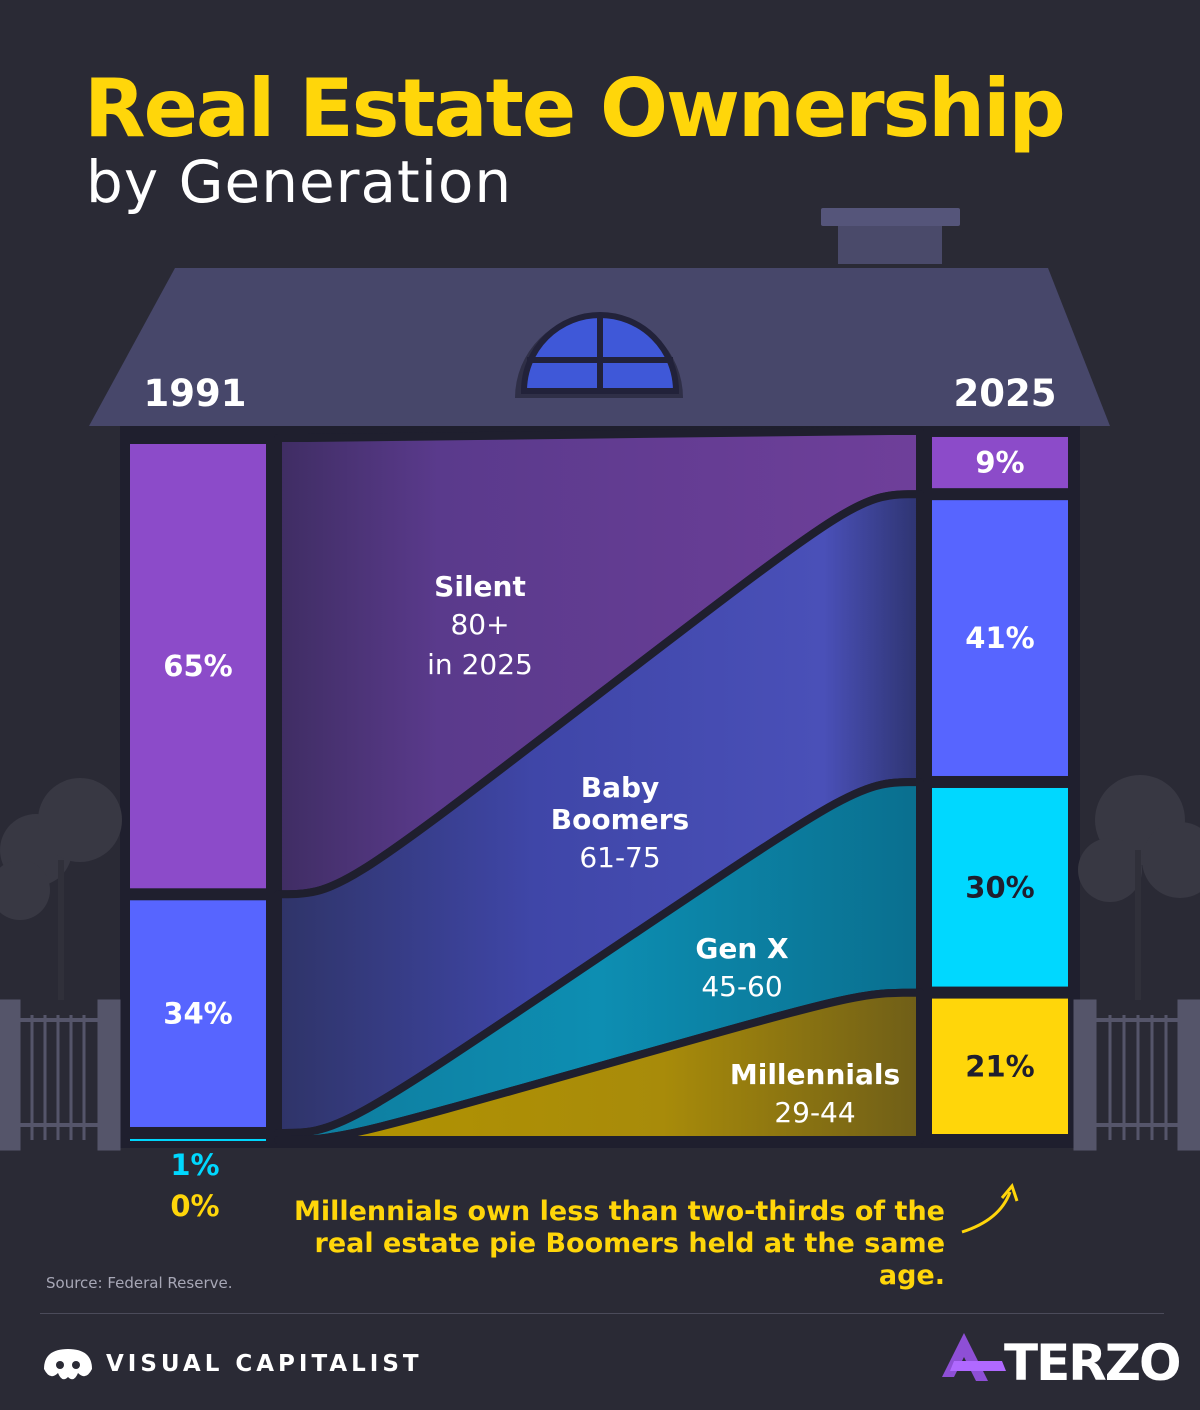 This screenshot has height=1410, width=1200. What do you see at coordinates (139, 1283) in the screenshot?
I see `source-note: Source: Federal Reserve.` at bounding box center [139, 1283].